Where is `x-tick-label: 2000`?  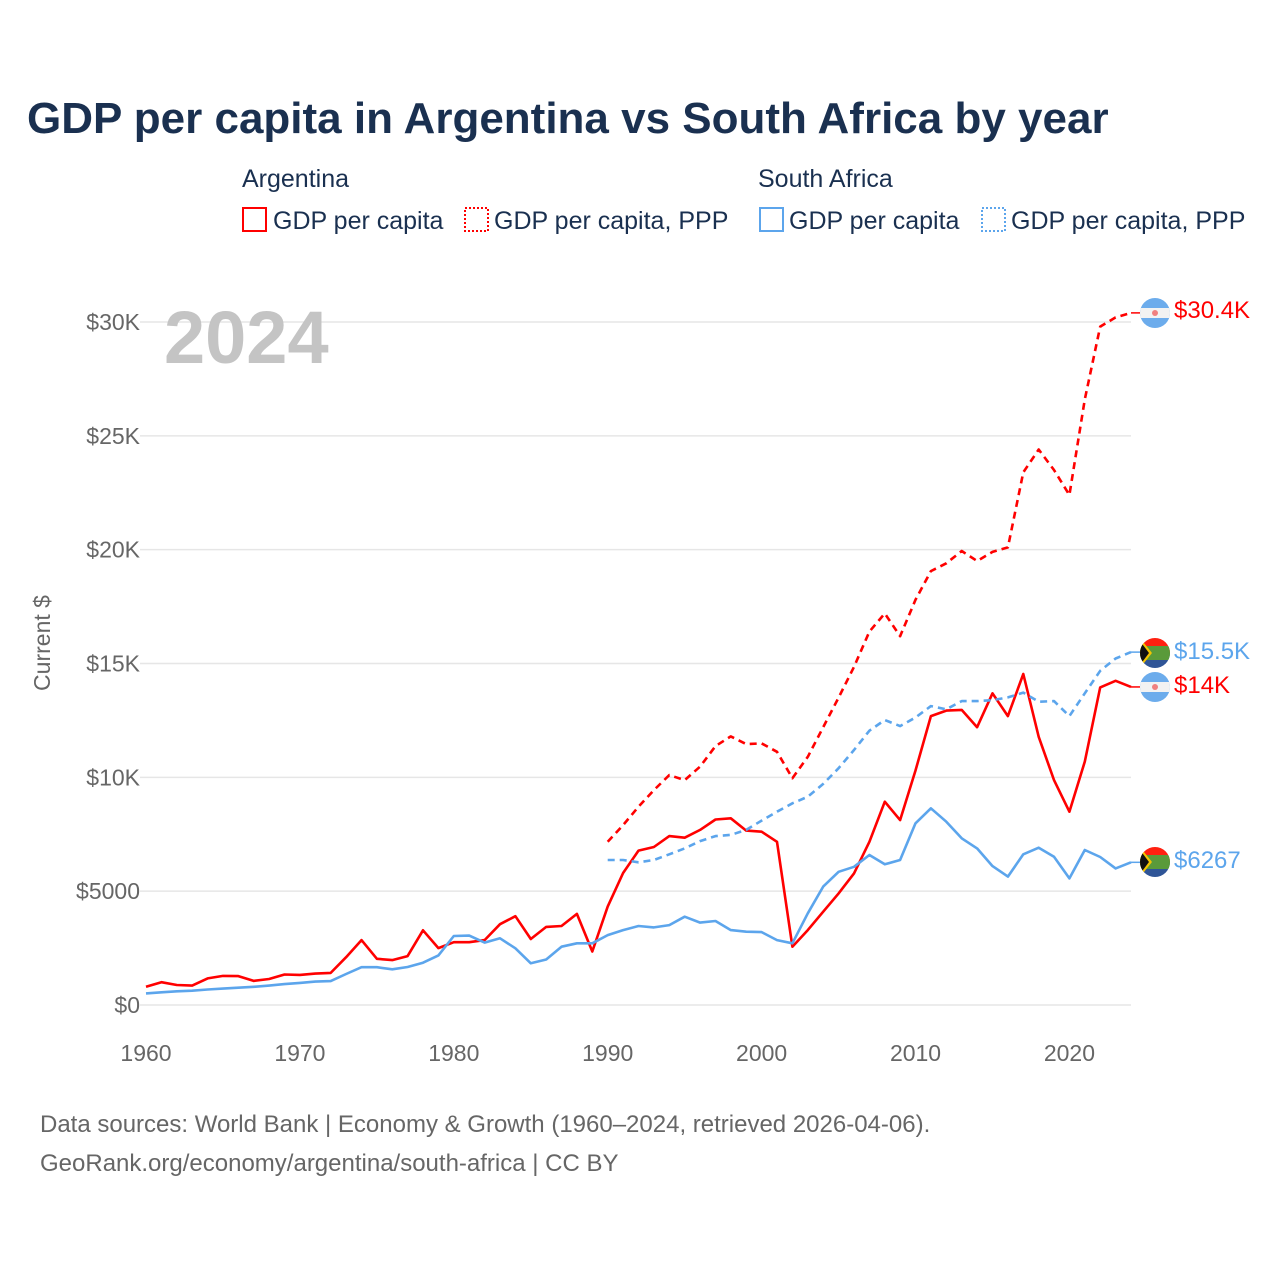 x-tick-label: 2000 is located at coordinates (761, 1053).